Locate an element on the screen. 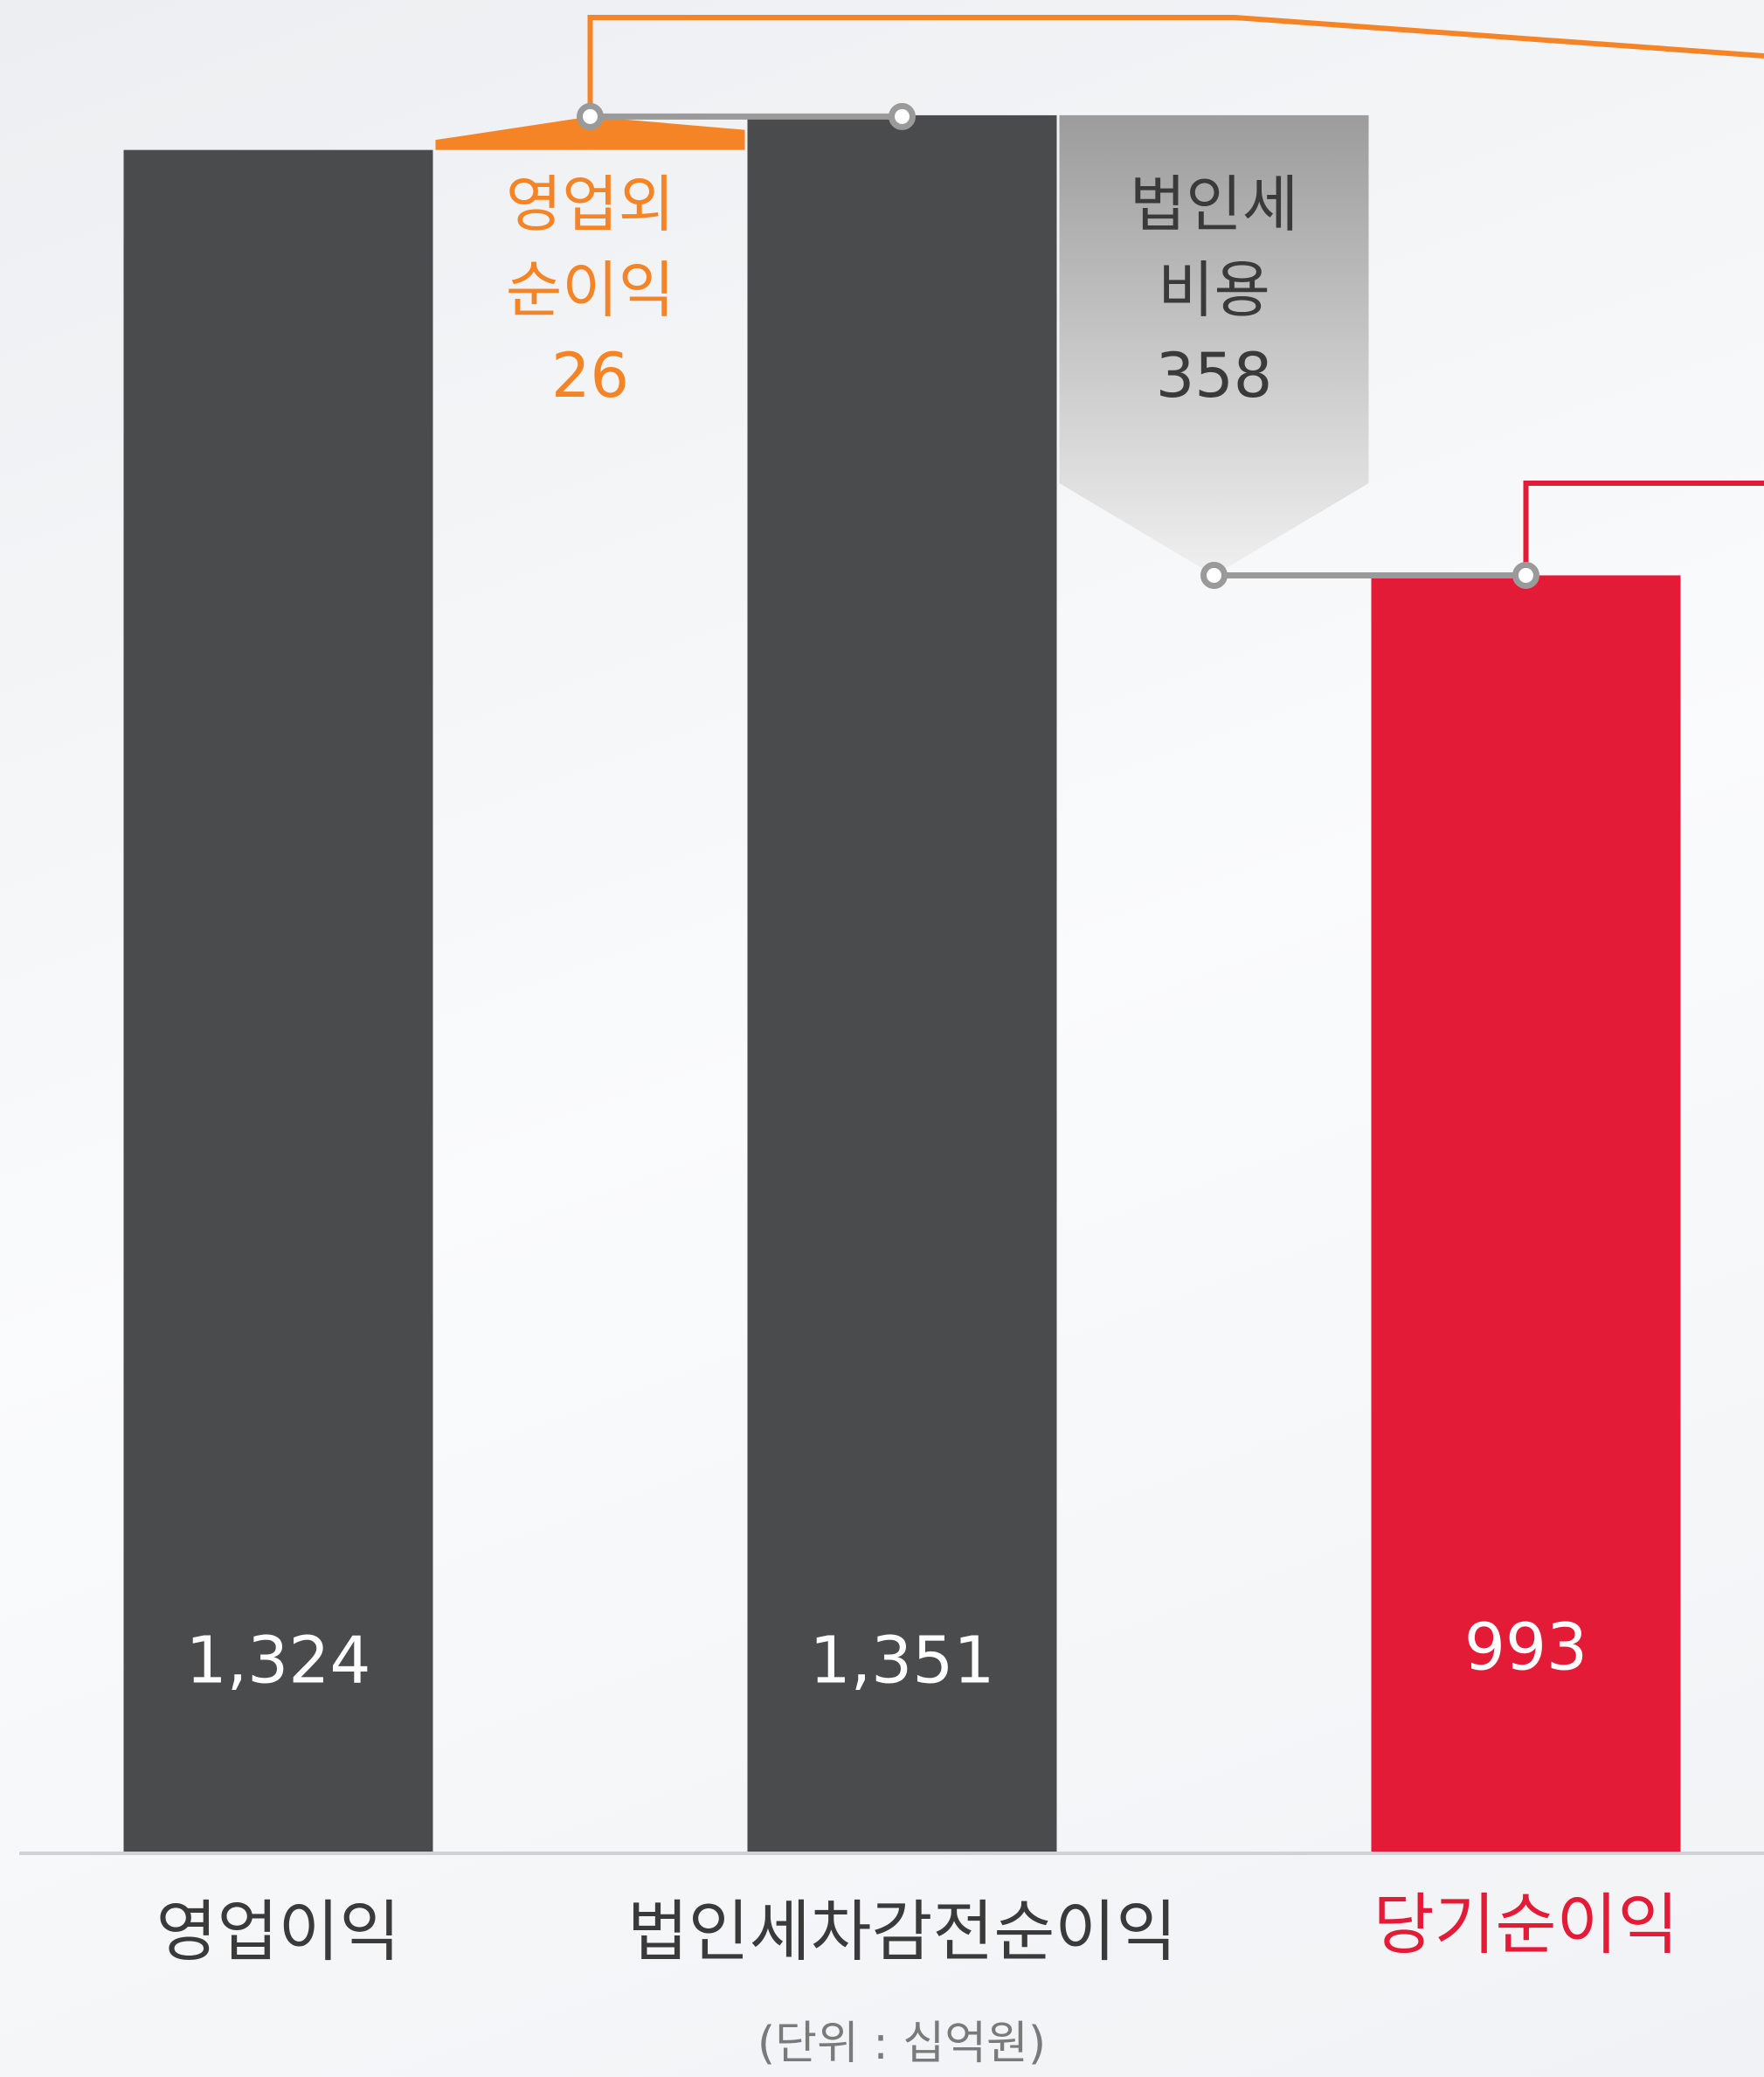 This screenshot has width=1764, height=2077. delta-value-label: 358 is located at coordinates (1214, 376).